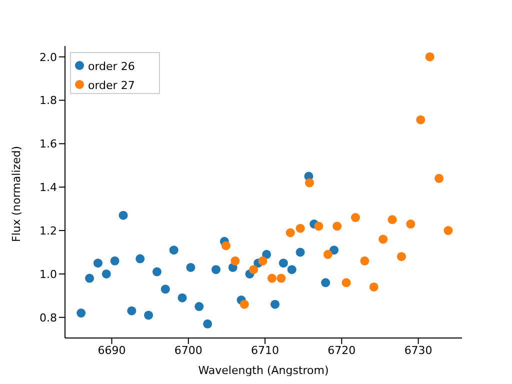 This screenshot has height=384, width=512. I want to click on y-tick-label: 1.0, so click(48, 274).